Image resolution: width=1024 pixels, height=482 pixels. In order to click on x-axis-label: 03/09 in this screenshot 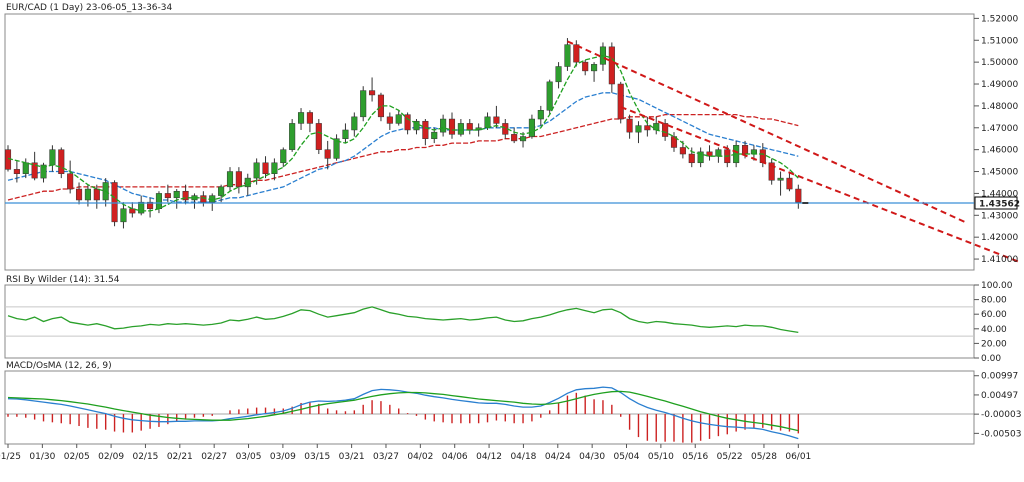, I will do `click(283, 457)`.